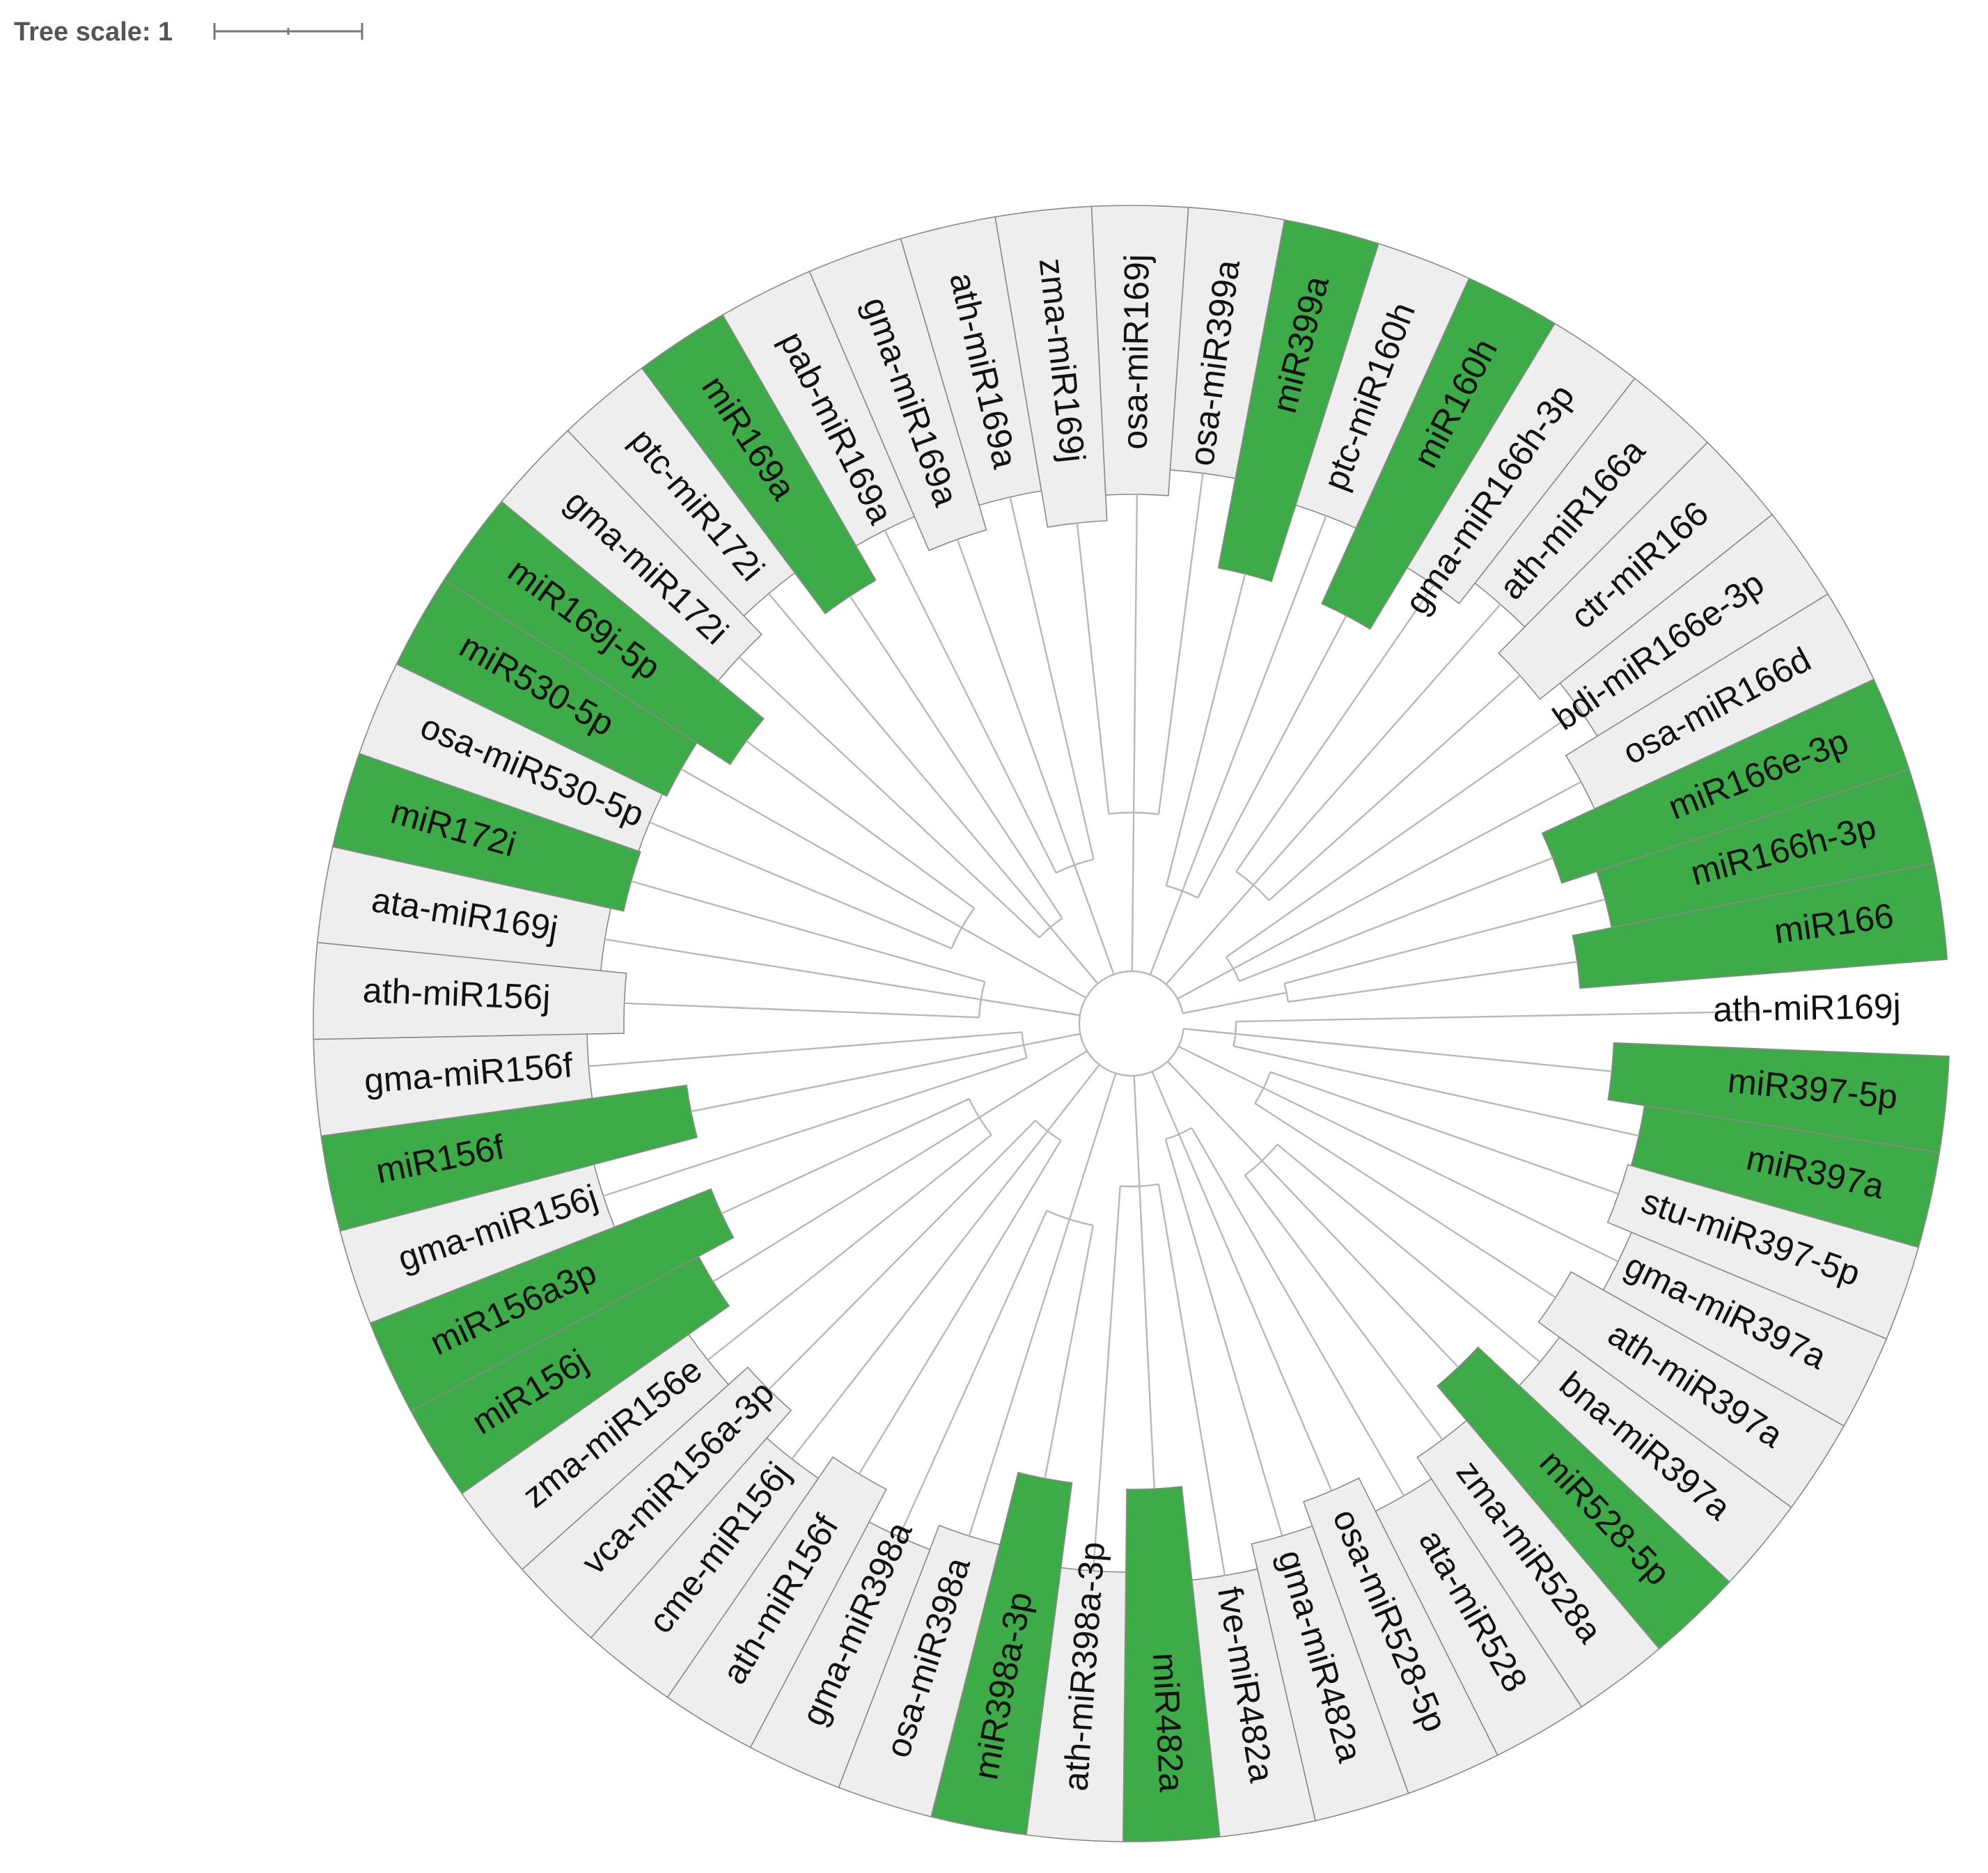  Describe the element at coordinates (1807, 1008) in the screenshot. I see `leaf-label-ath-mir169j: ath-miR169j` at that location.